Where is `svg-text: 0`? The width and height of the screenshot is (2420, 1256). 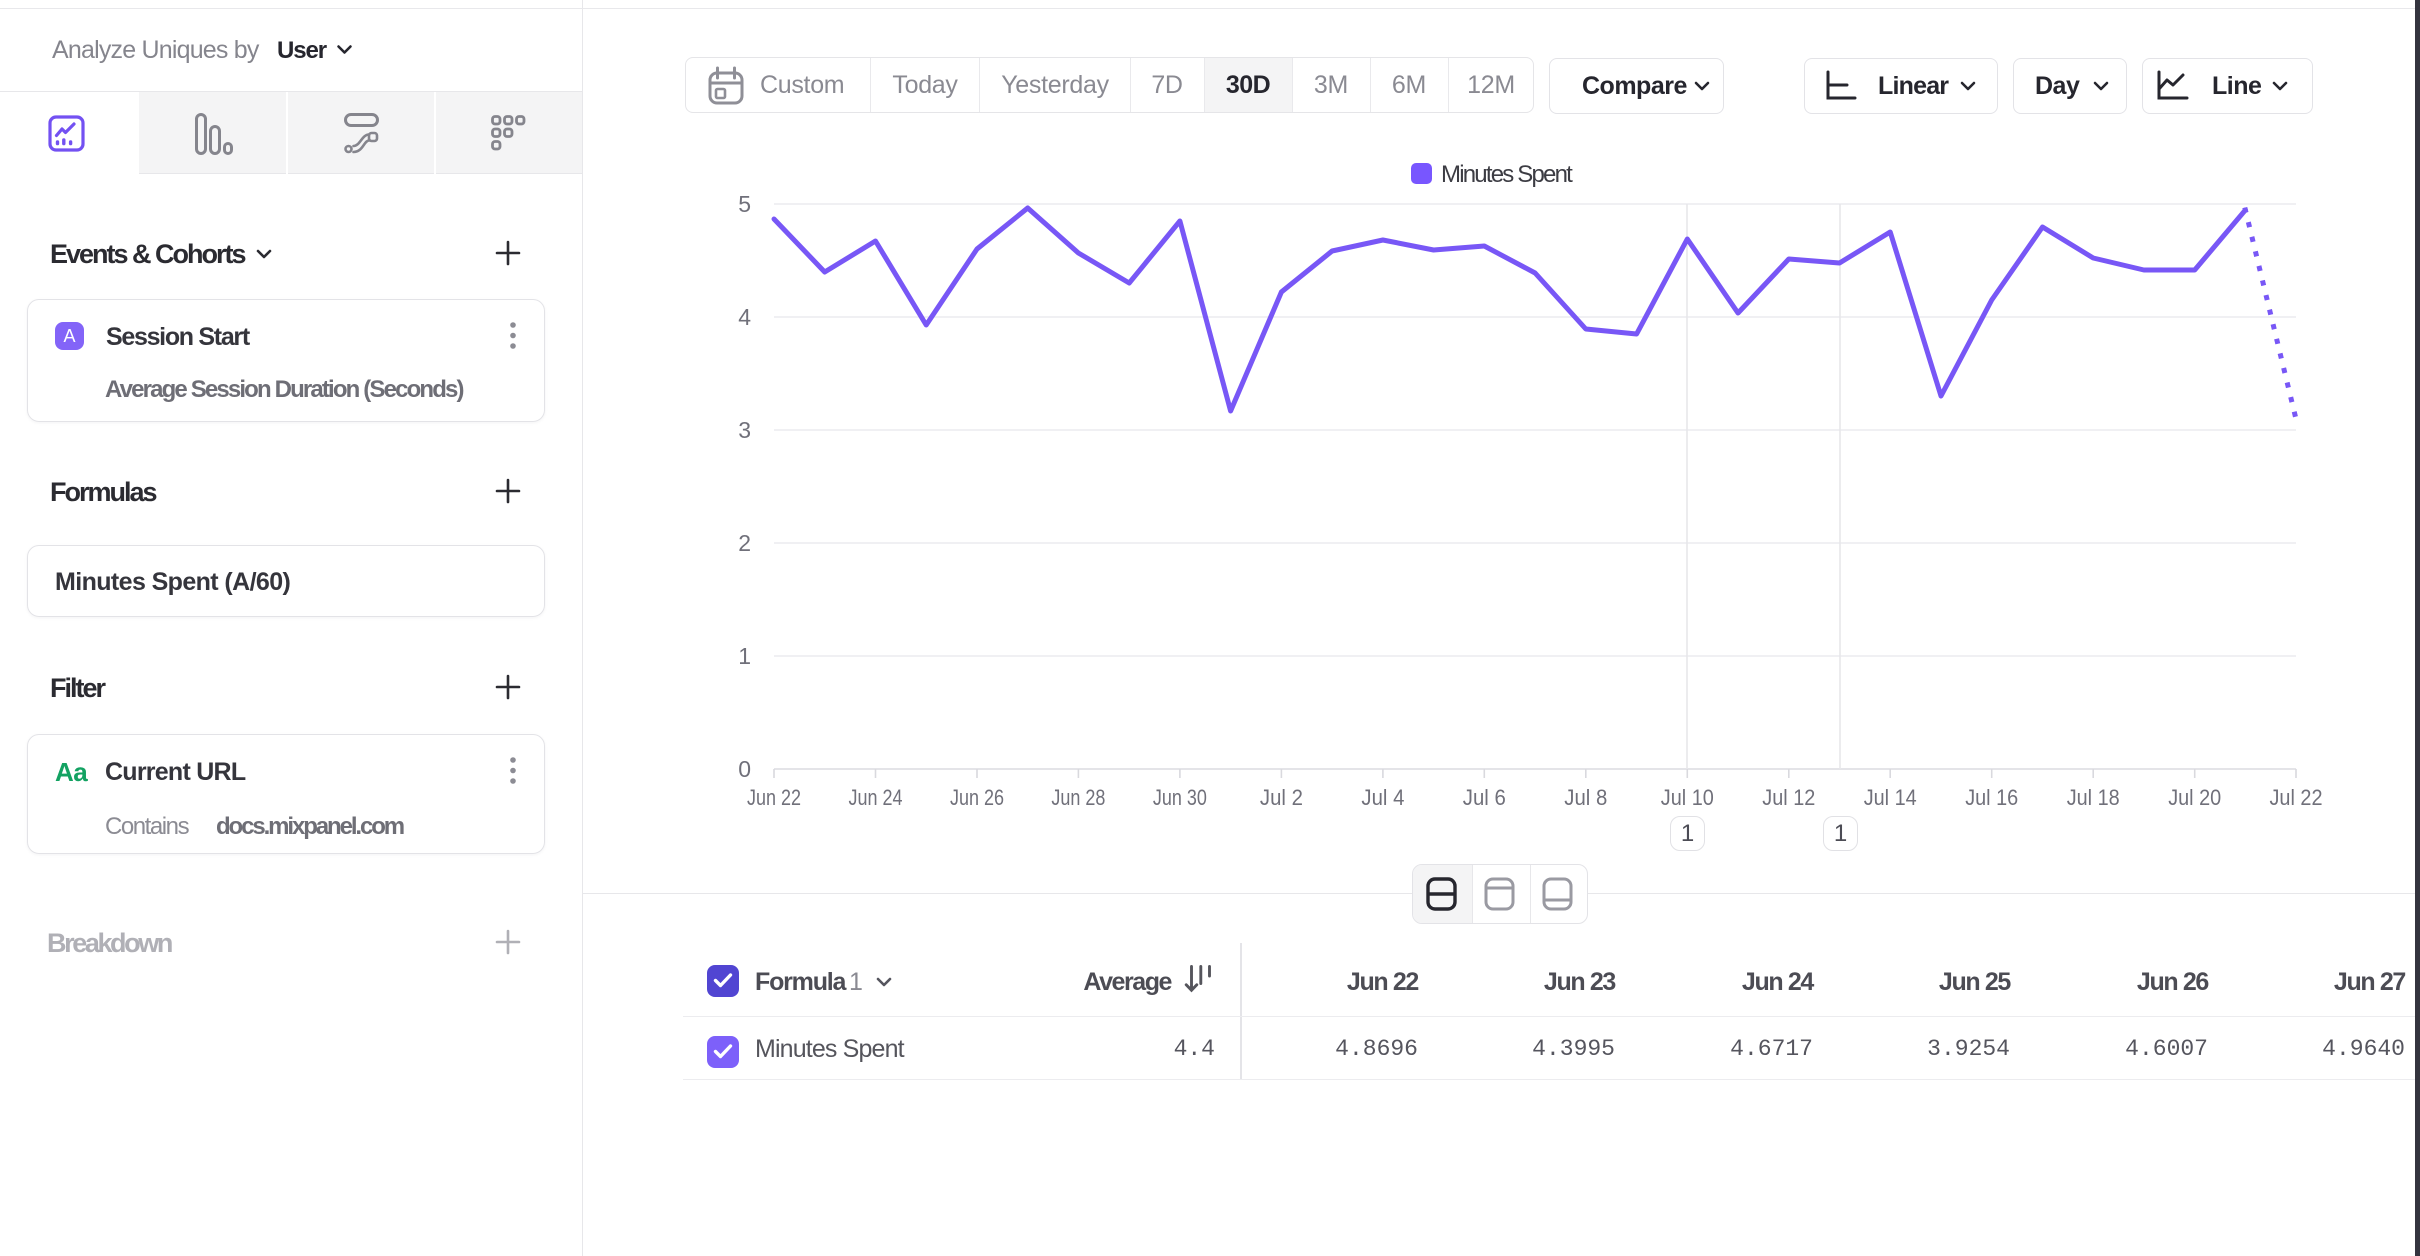 svg-text: 0 is located at coordinates (744, 769).